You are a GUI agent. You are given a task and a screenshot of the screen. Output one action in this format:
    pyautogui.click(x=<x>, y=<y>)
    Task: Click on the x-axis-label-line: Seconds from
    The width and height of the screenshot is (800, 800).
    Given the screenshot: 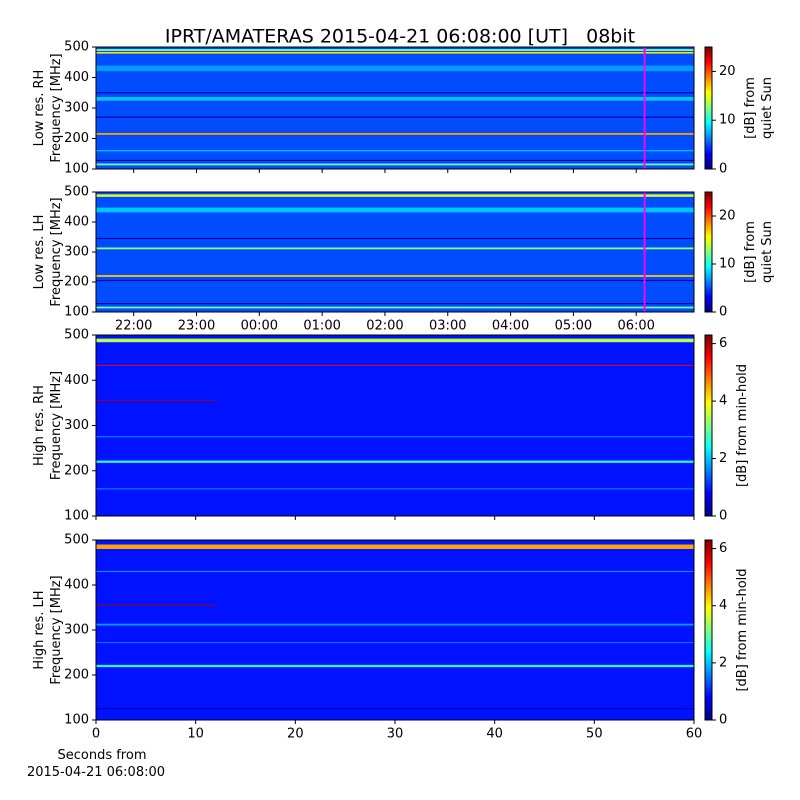 What is the action you would take?
    pyautogui.click(x=101, y=755)
    